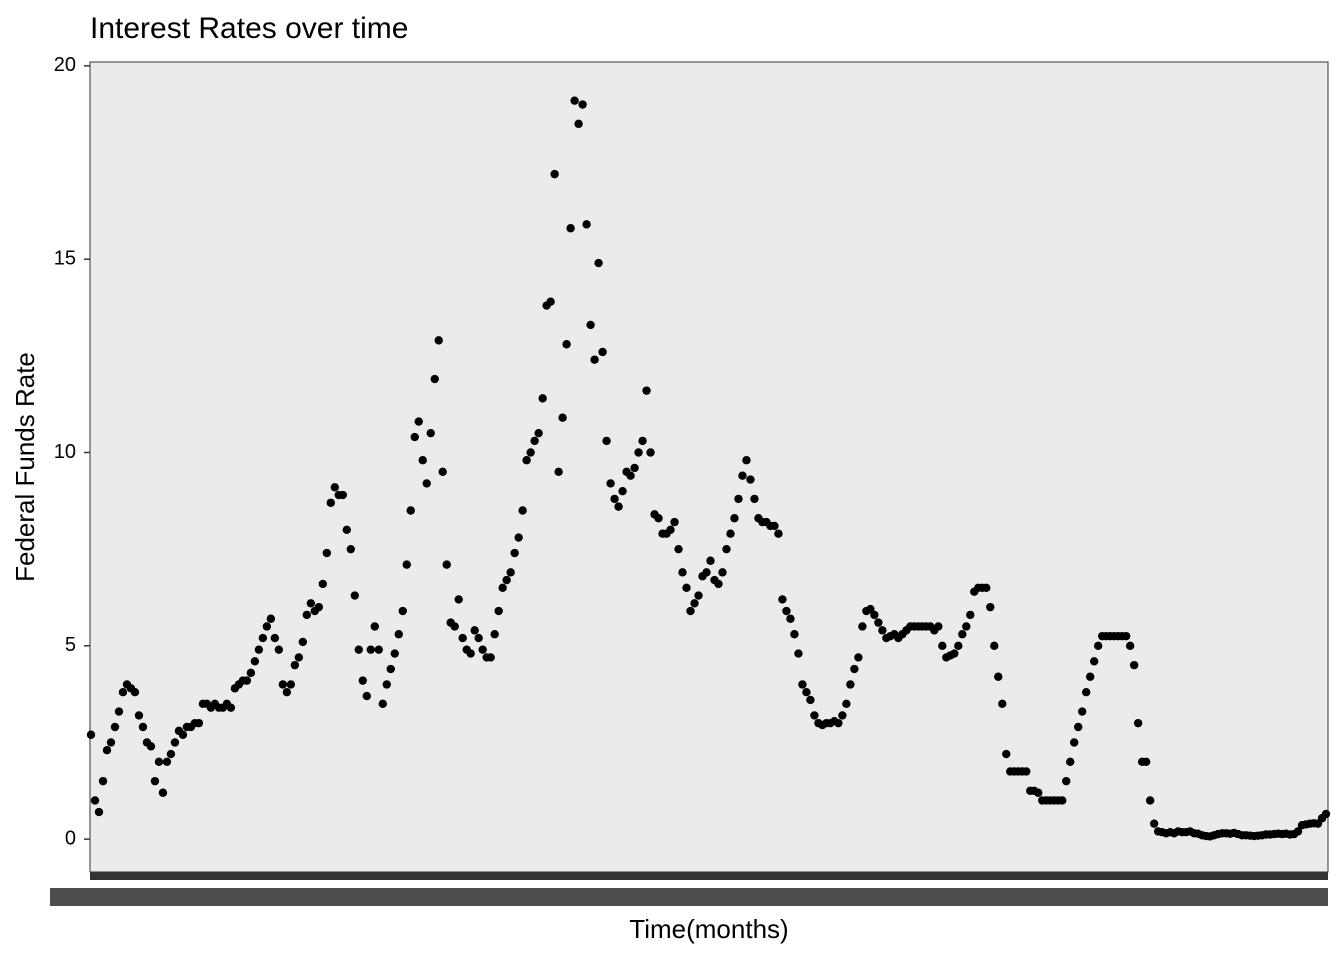 This screenshot has height=960, width=1344. What do you see at coordinates (709, 876) in the screenshot?
I see `x-tick-marks` at bounding box center [709, 876].